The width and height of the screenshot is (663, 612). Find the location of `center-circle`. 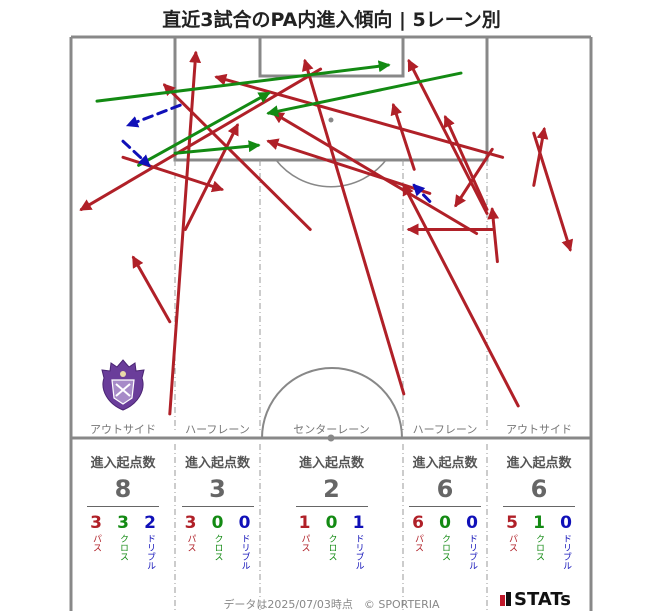

center-circle is located at coordinates (332, 403).